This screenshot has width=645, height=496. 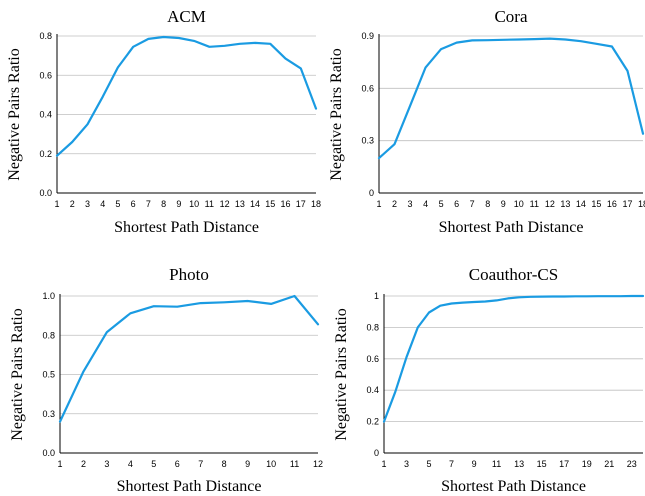 I want to click on chart-2-x-tick-label: 17, so click(x=627, y=204).